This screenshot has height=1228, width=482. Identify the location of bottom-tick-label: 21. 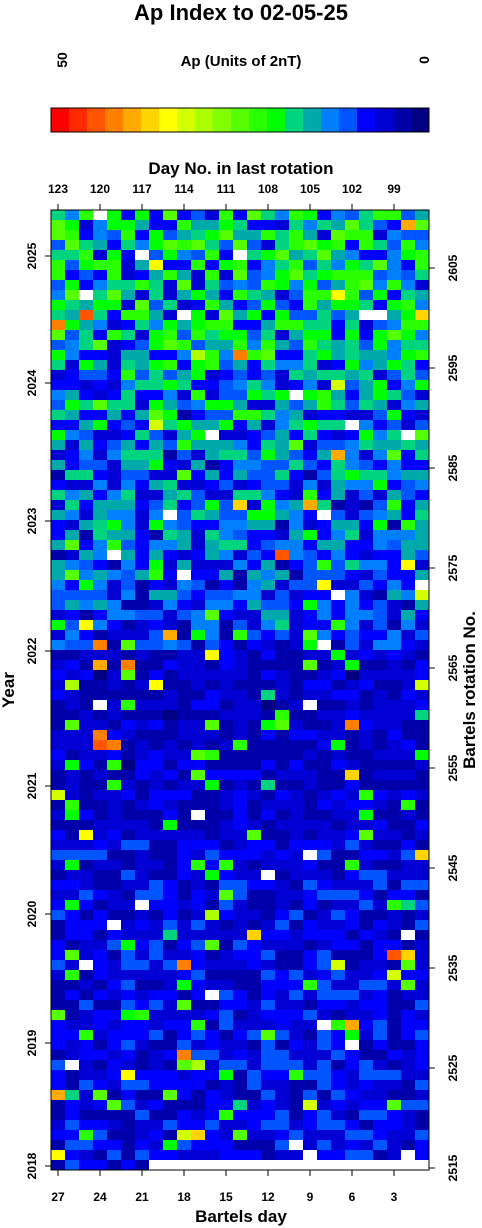
(142, 1197).